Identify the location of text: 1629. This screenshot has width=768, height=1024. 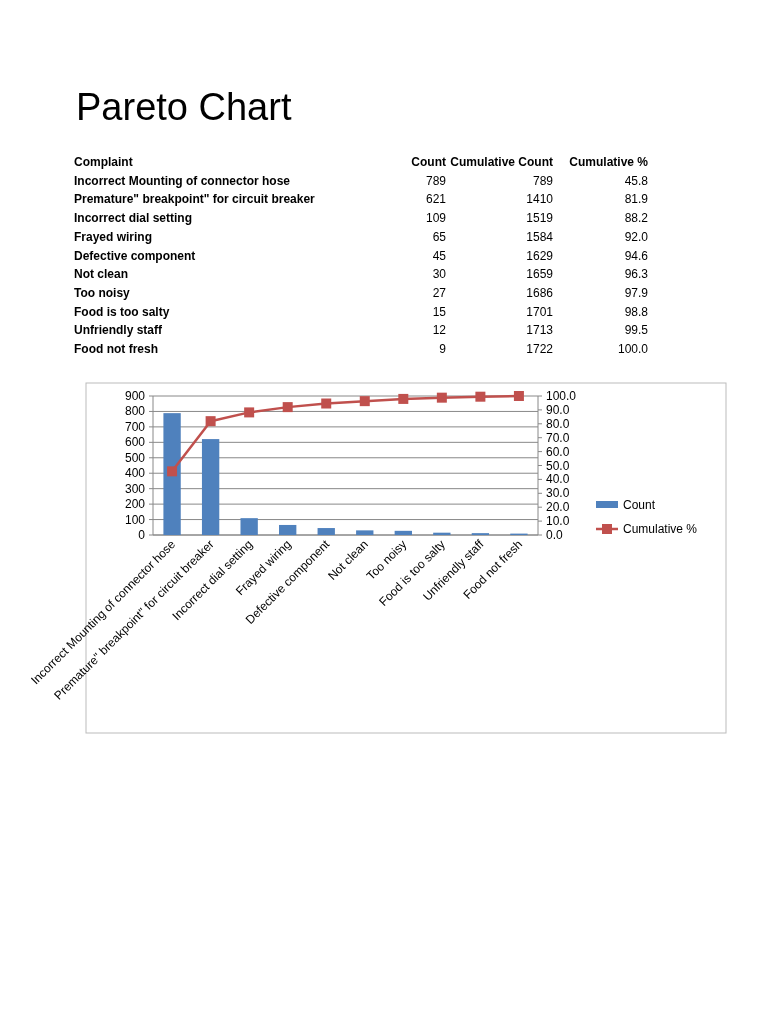
(540, 255).